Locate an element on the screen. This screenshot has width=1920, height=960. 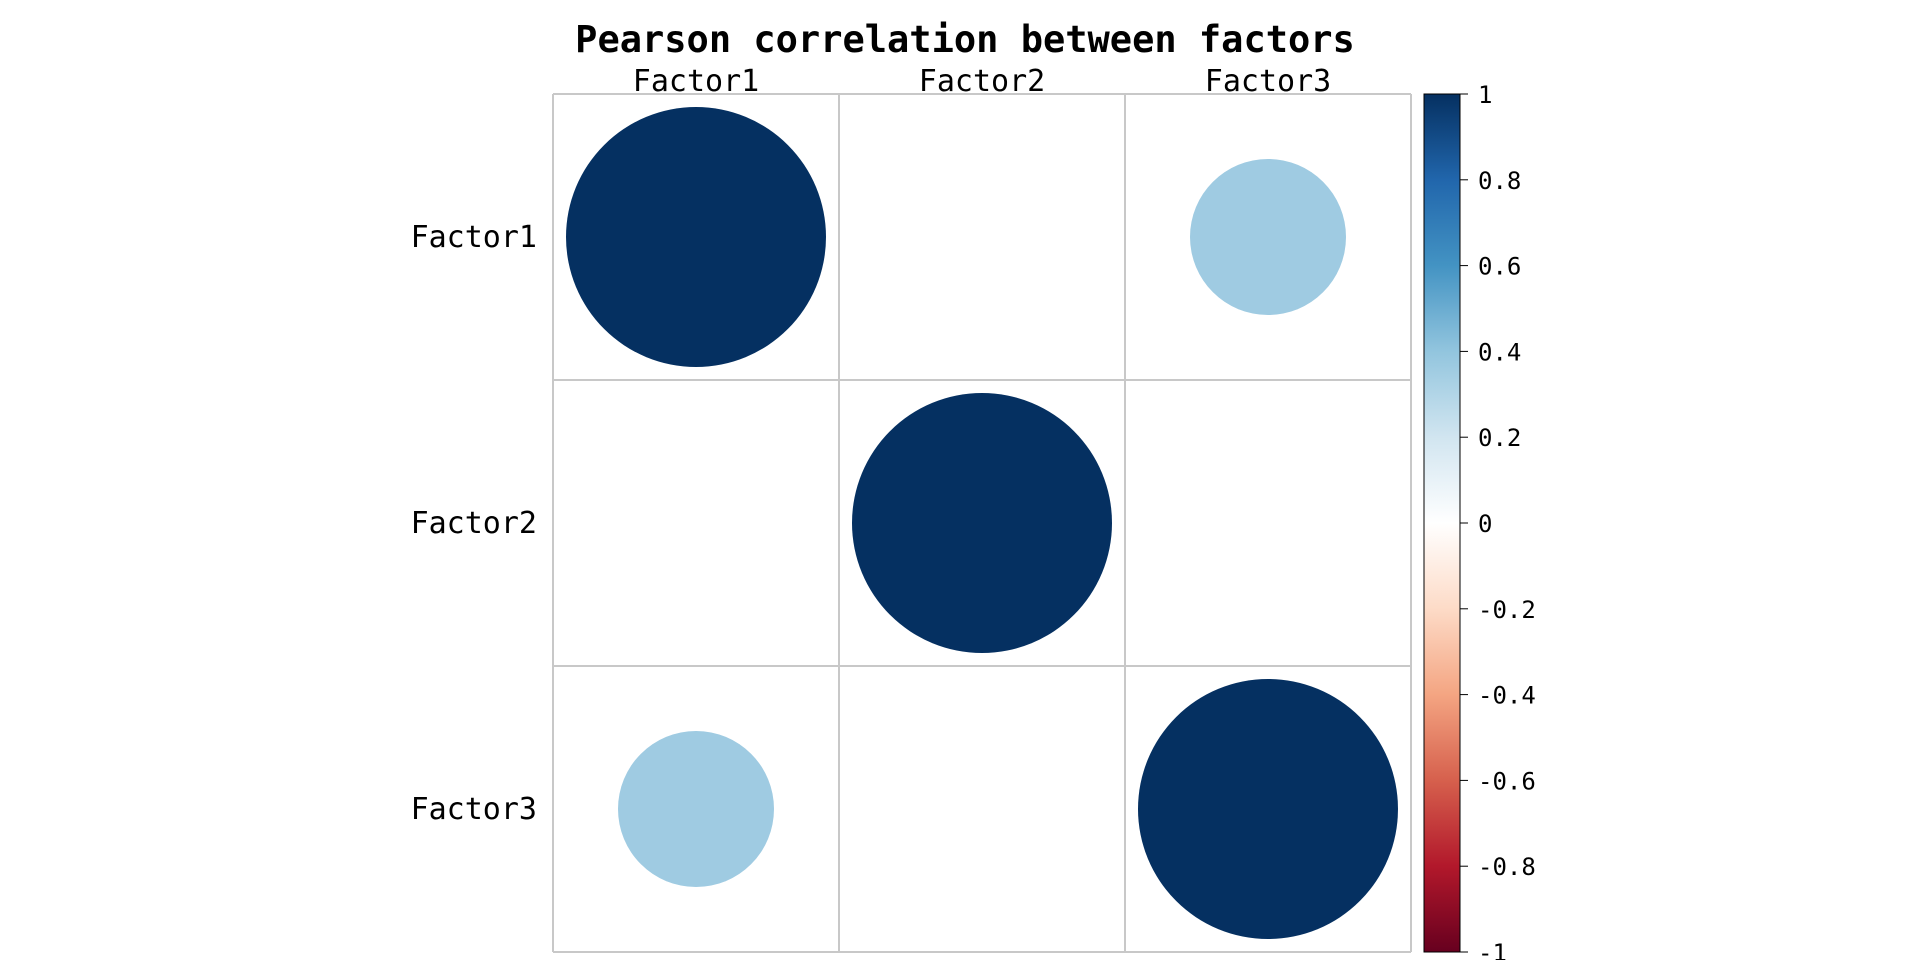
row-label: Factor1 is located at coordinates (474, 237).